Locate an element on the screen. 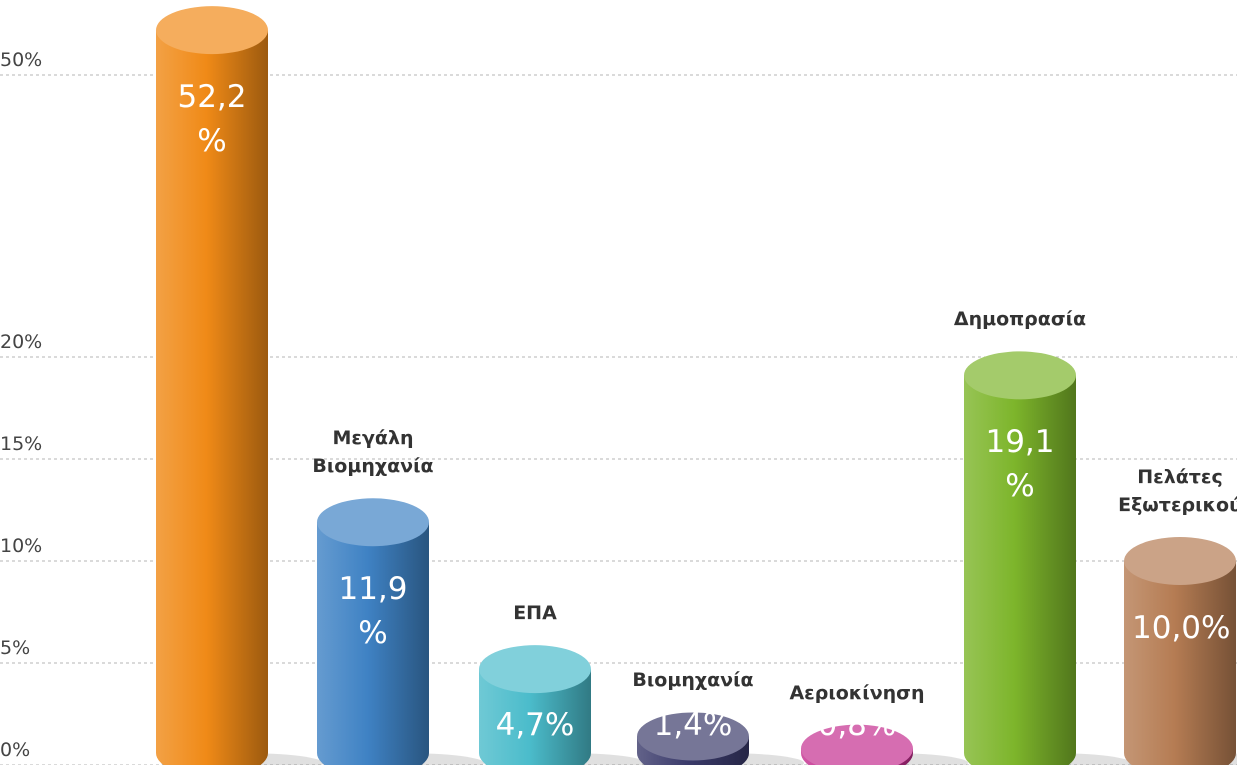 The width and height of the screenshot is (1237, 765). category-label: Αεριοκίνηση is located at coordinates (857, 692).